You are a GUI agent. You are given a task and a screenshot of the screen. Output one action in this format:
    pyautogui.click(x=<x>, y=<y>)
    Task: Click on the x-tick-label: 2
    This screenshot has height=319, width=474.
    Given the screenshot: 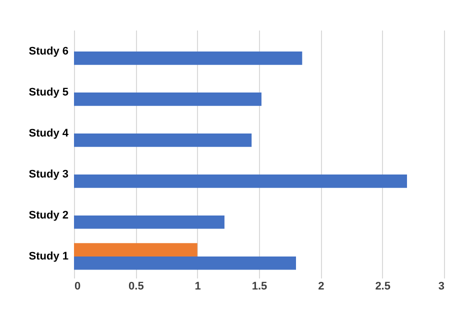 What is the action you would take?
    pyautogui.click(x=321, y=286)
    